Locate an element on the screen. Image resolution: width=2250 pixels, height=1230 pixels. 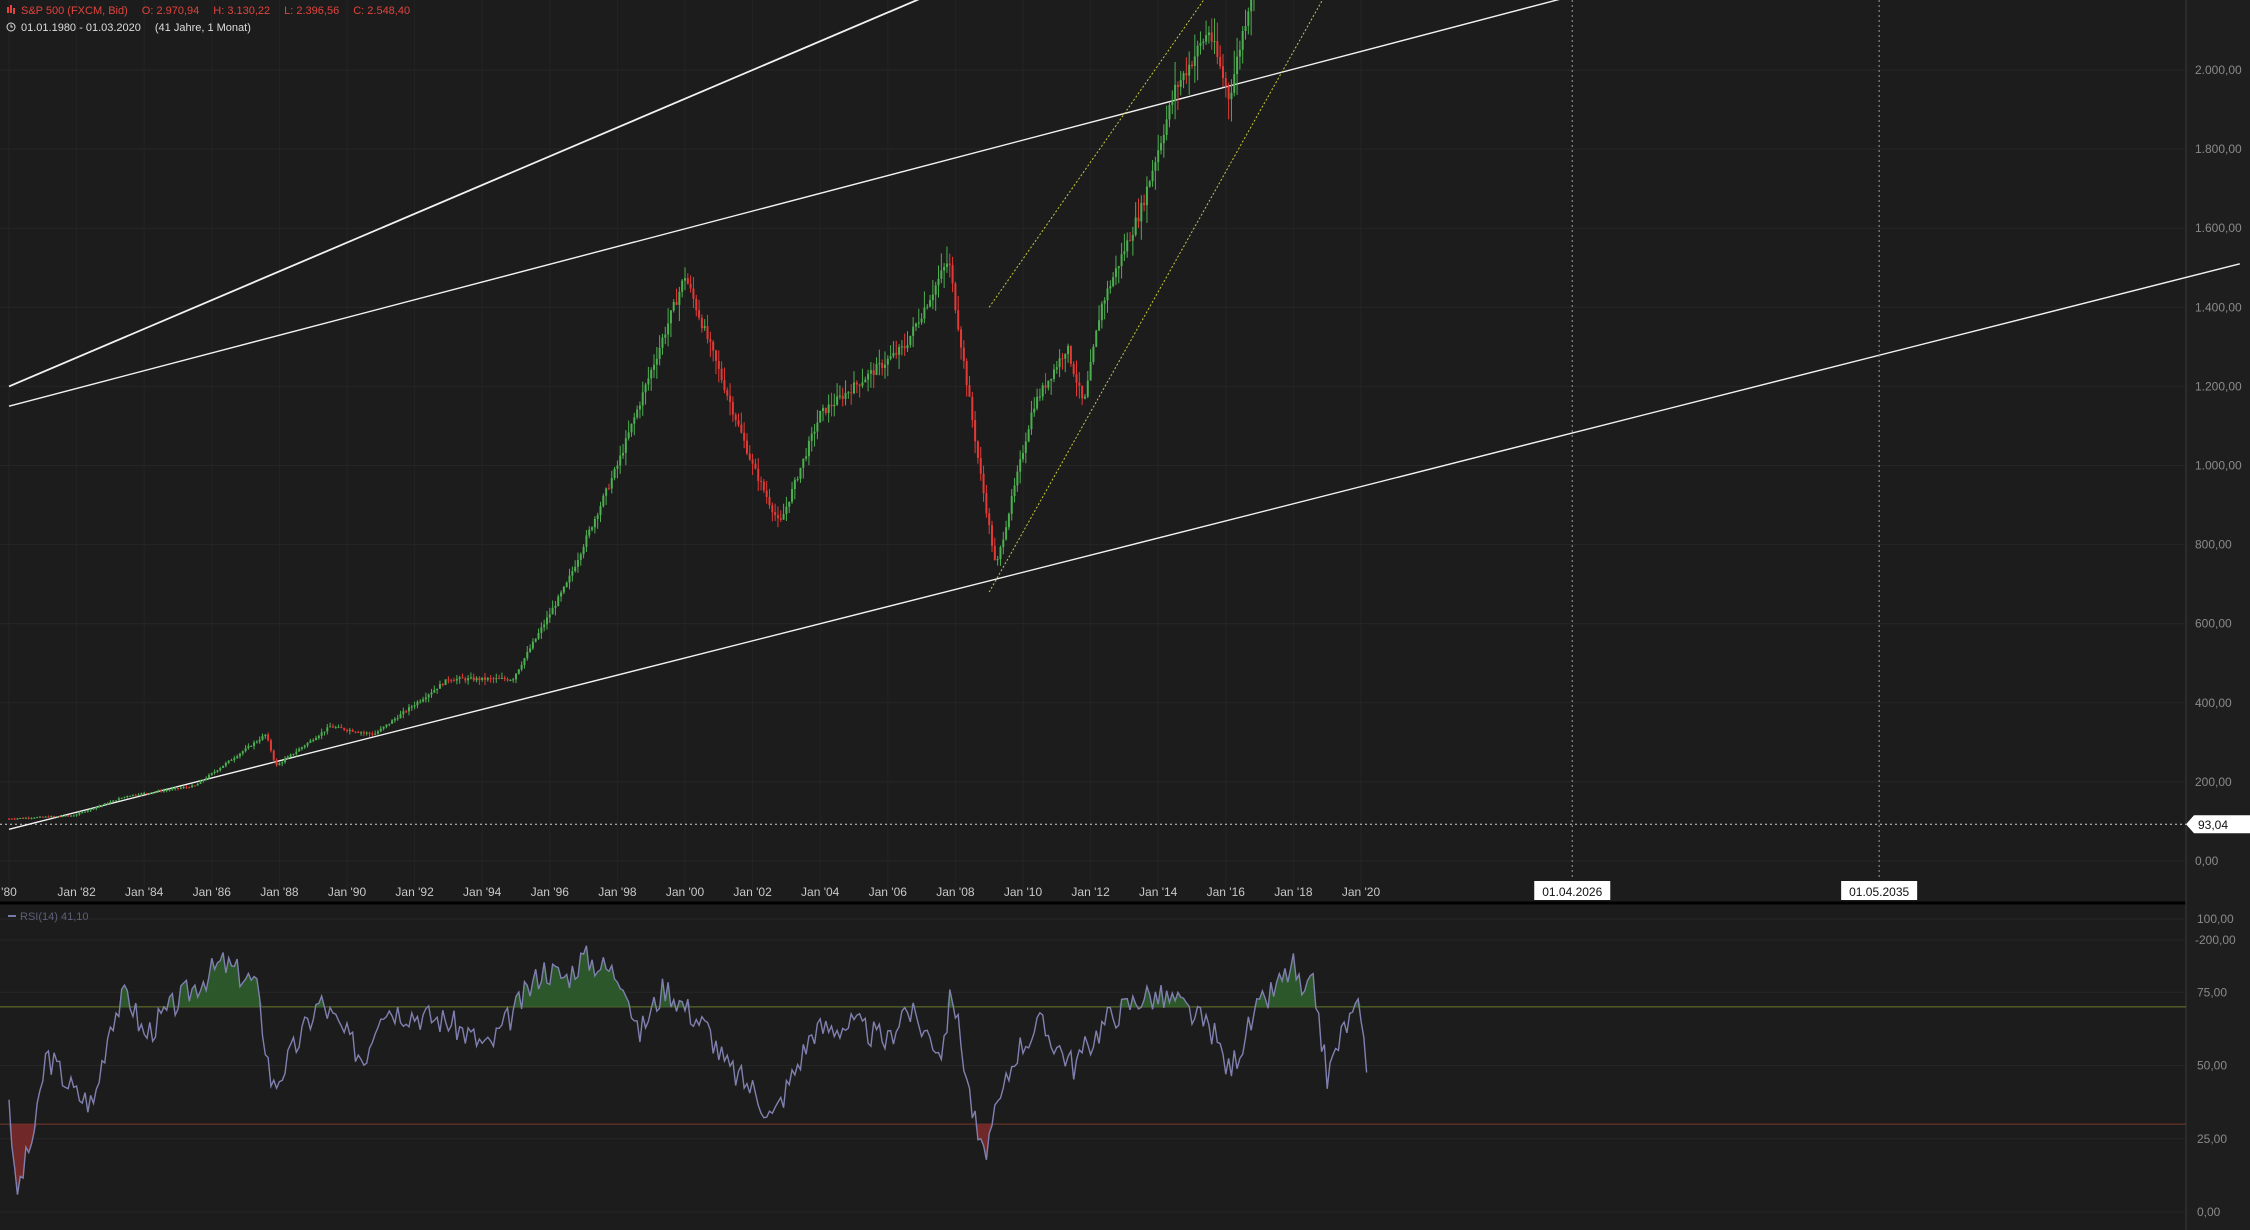
date-range: 01.01.1980 - 01.03.2020 is located at coordinates (81, 28).